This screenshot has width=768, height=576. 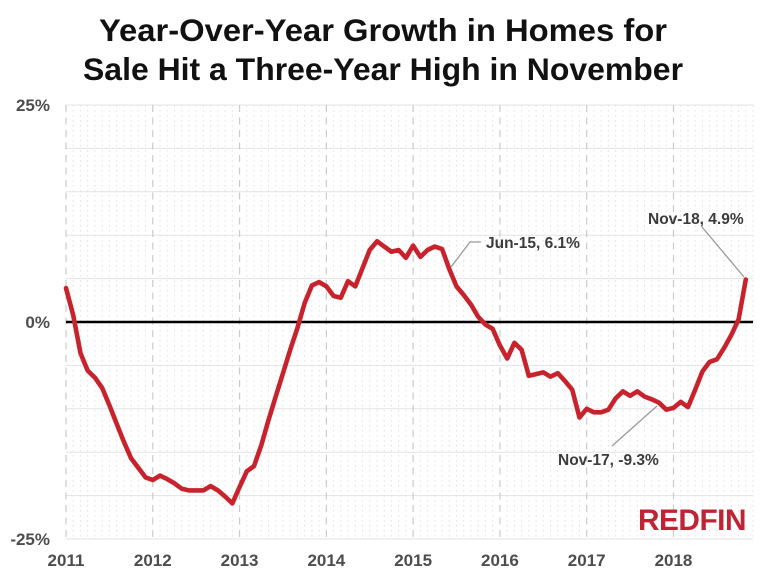 What do you see at coordinates (383, 69) in the screenshot?
I see `chart-title-line2: Sale Hit a Three-Year High in November` at bounding box center [383, 69].